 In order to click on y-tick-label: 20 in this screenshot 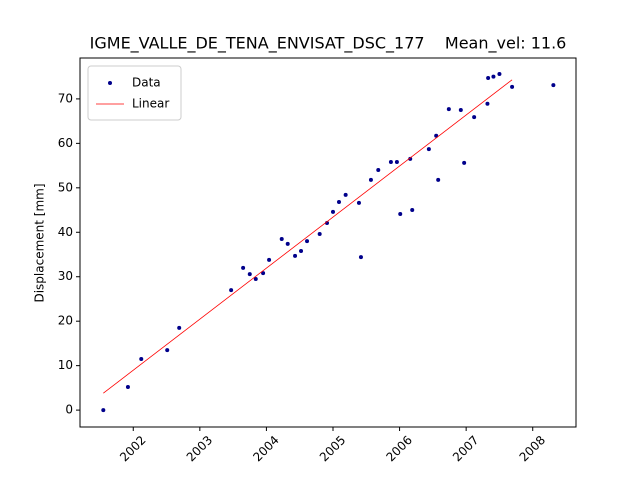, I will do `click(65, 321)`.